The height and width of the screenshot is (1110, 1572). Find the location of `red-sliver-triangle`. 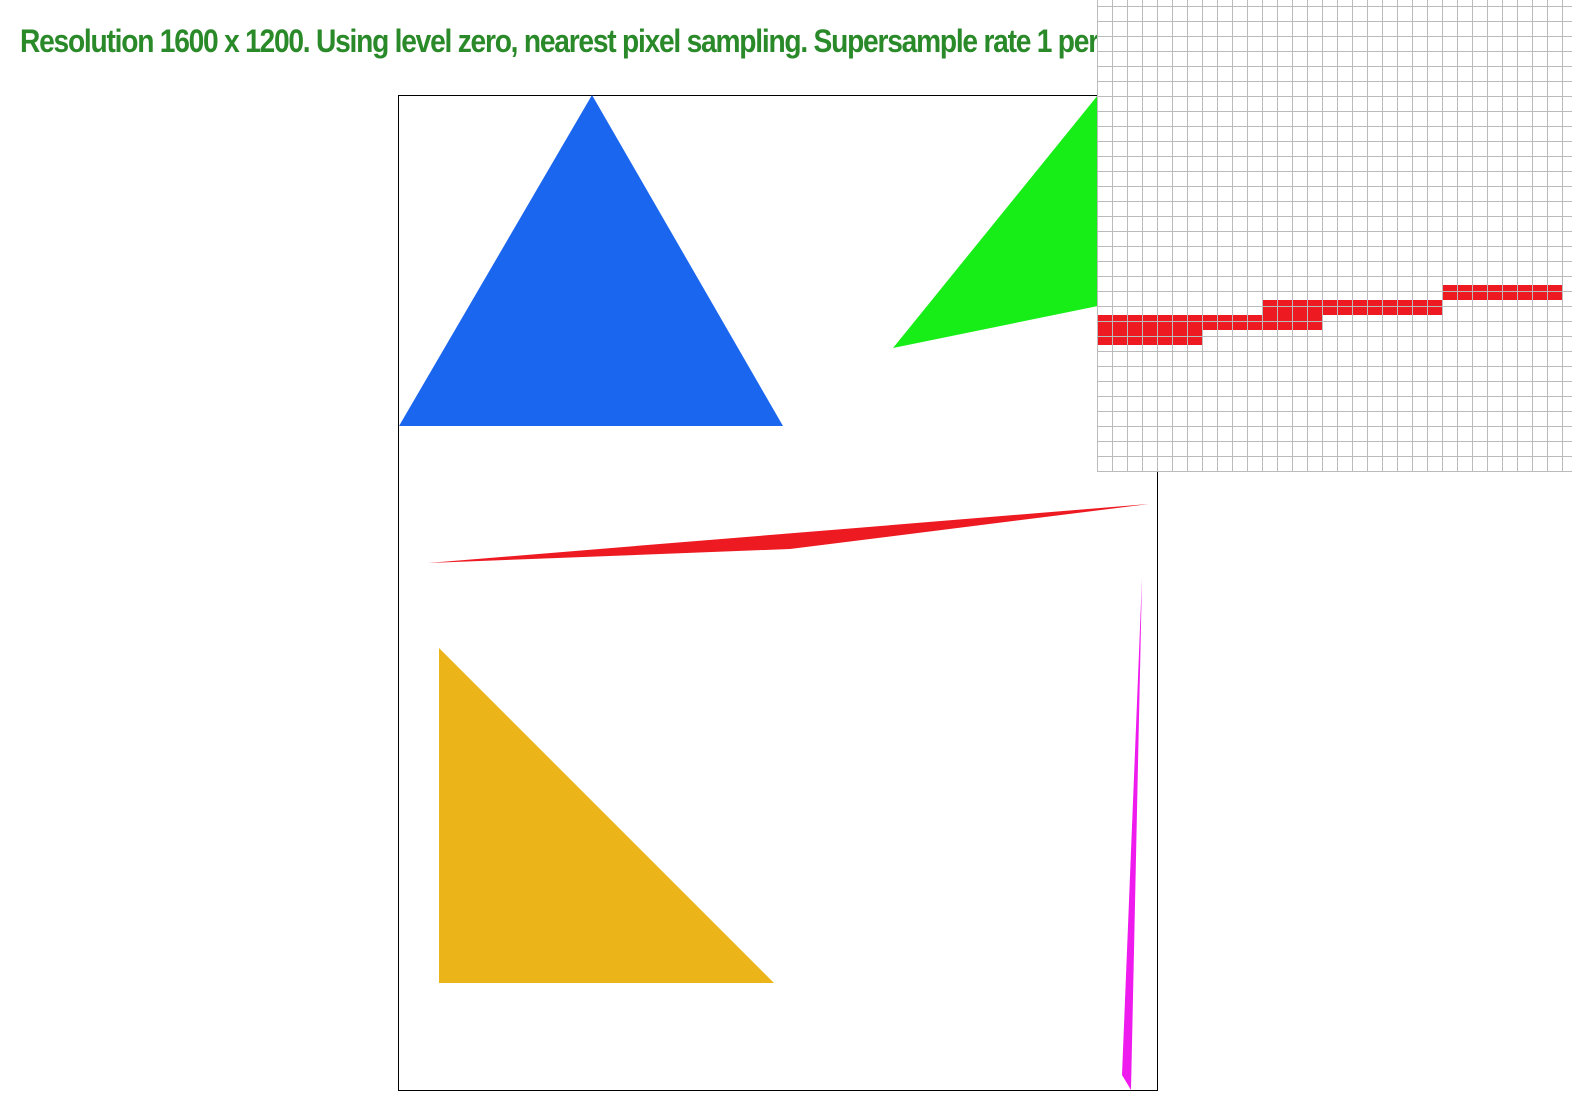

red-sliver-triangle is located at coordinates (788, 533).